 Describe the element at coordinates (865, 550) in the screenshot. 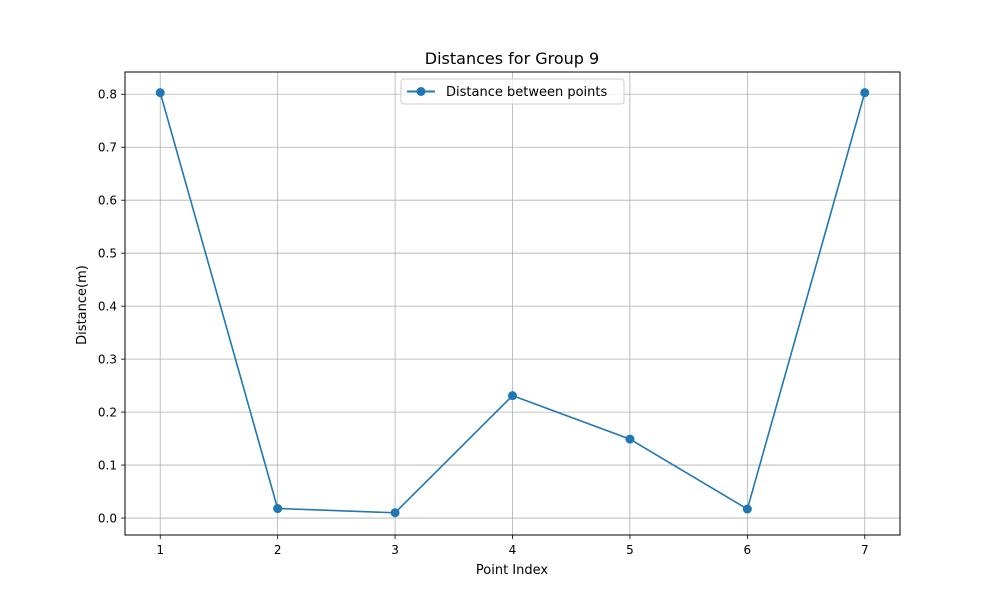

I see `x-tick-label: 7` at that location.